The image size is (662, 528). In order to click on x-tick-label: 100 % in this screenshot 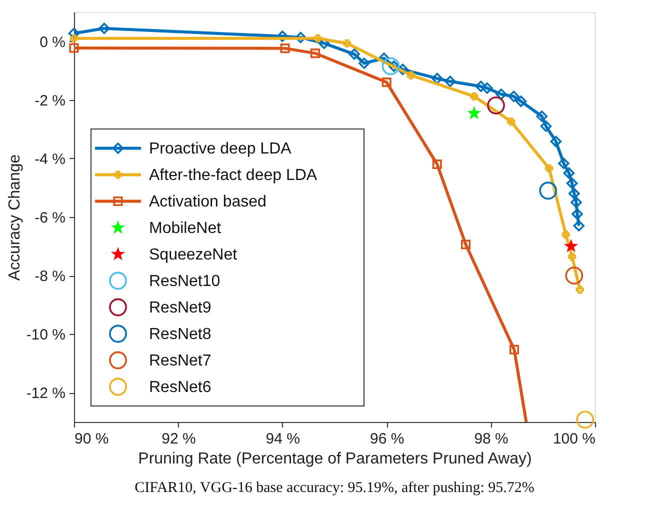, I will do `click(574, 439)`.